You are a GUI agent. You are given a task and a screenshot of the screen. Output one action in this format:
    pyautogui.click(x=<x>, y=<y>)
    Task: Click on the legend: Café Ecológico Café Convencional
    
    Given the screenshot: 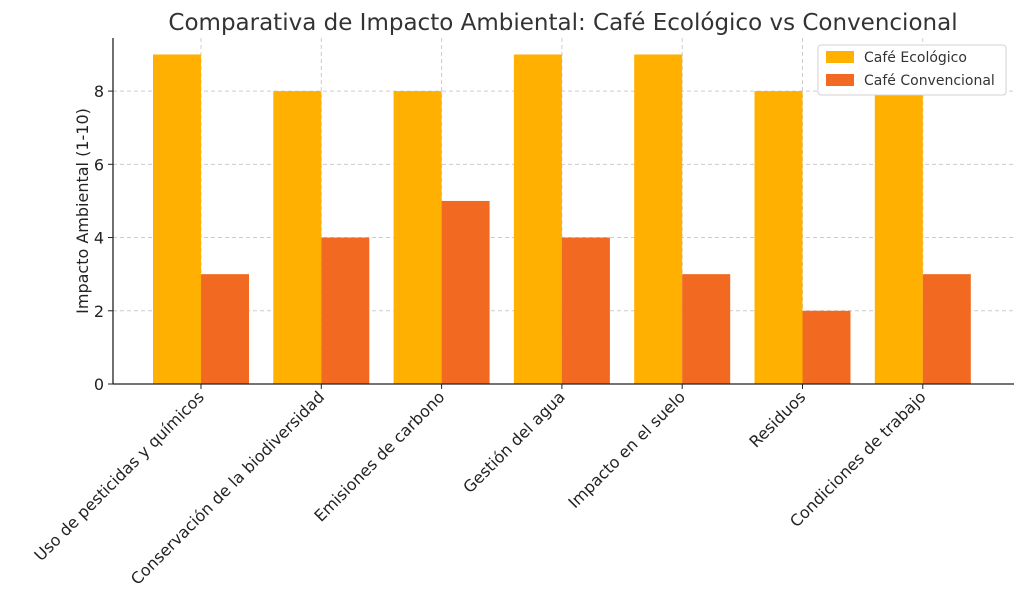 What is the action you would take?
    pyautogui.click(x=912, y=70)
    